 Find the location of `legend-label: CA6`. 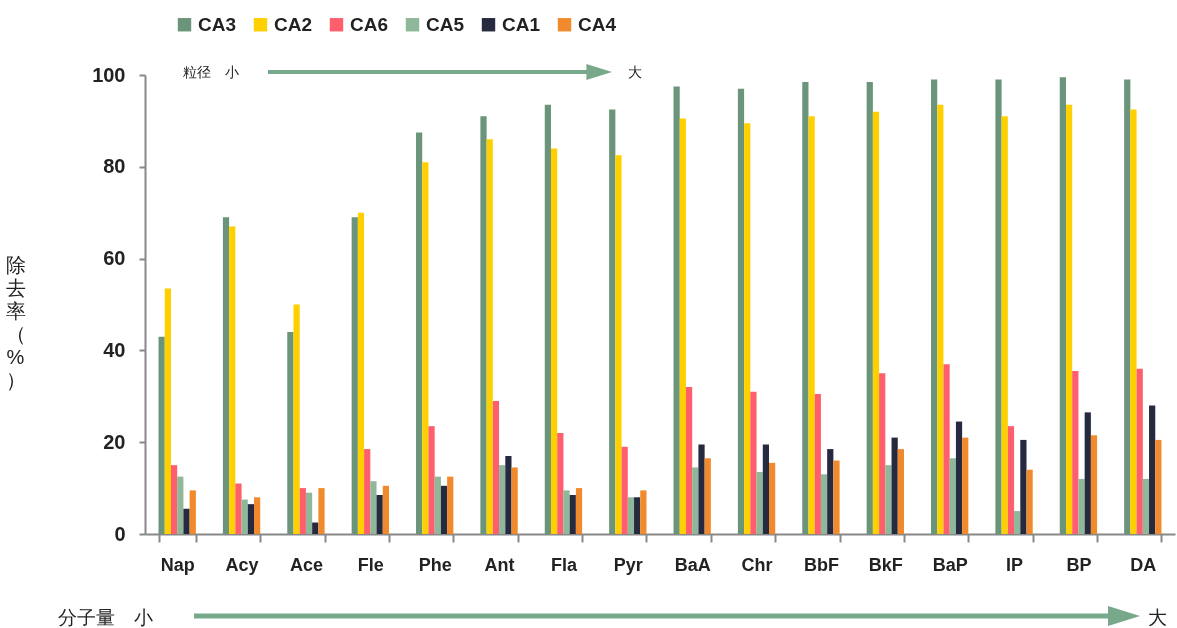

legend-label: CA6 is located at coordinates (369, 24).